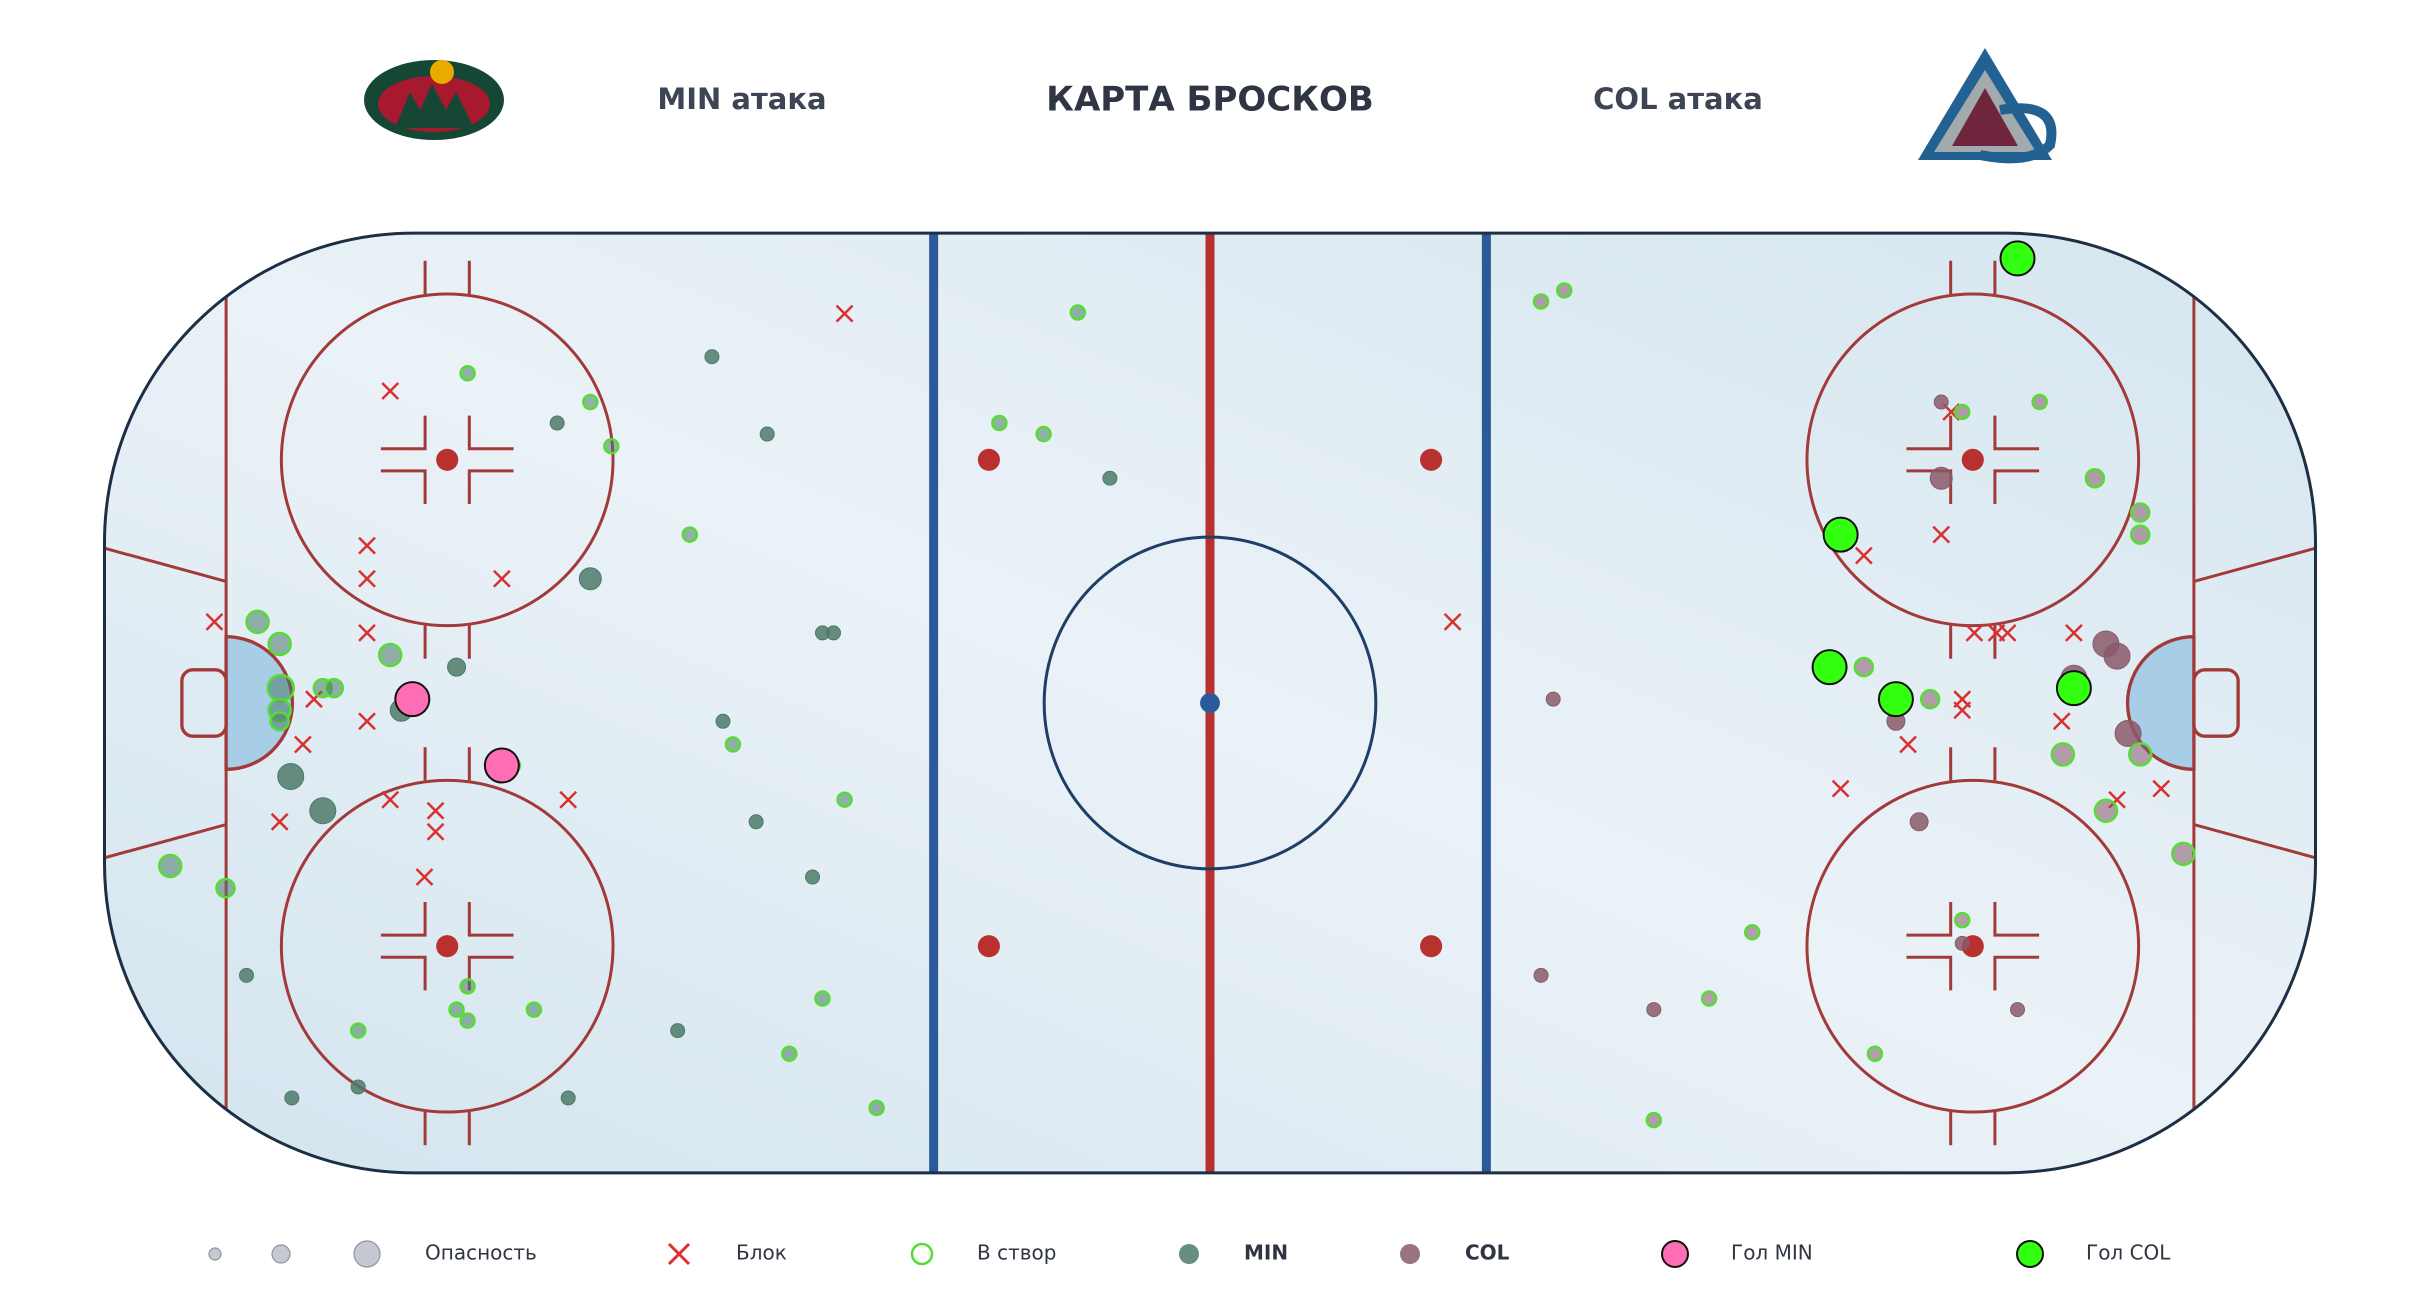 The width and height of the screenshot is (2409, 1307). I want to click on legend-label: COL, so click(1487, 1253).